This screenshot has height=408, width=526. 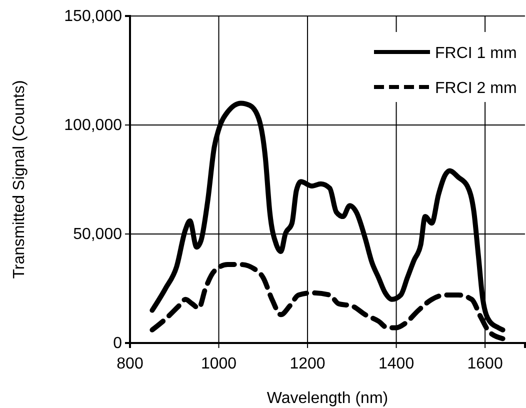 I want to click on y-tick-label: 100,000, so click(x=93, y=125).